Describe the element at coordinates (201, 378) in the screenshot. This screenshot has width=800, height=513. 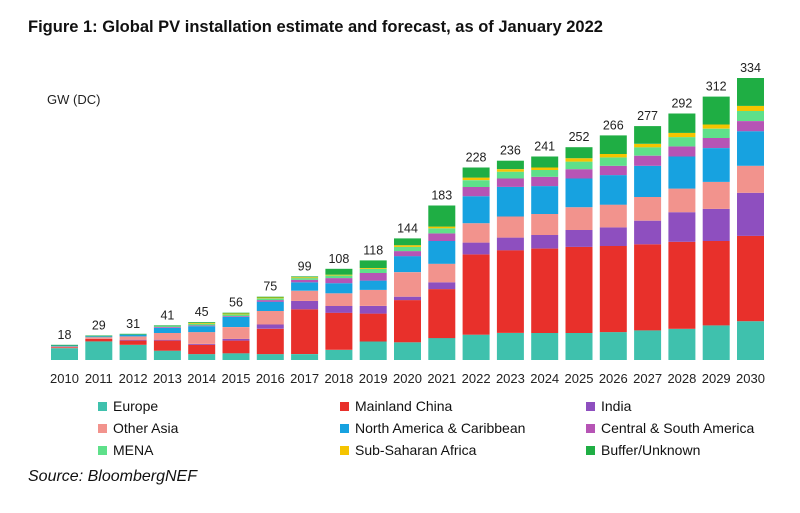
I see `x-tick-label-2014: 2014` at that location.